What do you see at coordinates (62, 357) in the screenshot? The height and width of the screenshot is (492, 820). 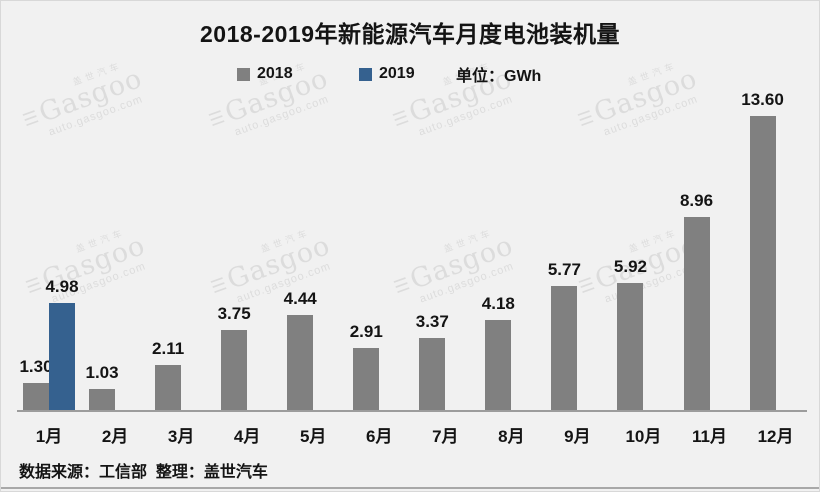 I see `bar-2019-1月` at bounding box center [62, 357].